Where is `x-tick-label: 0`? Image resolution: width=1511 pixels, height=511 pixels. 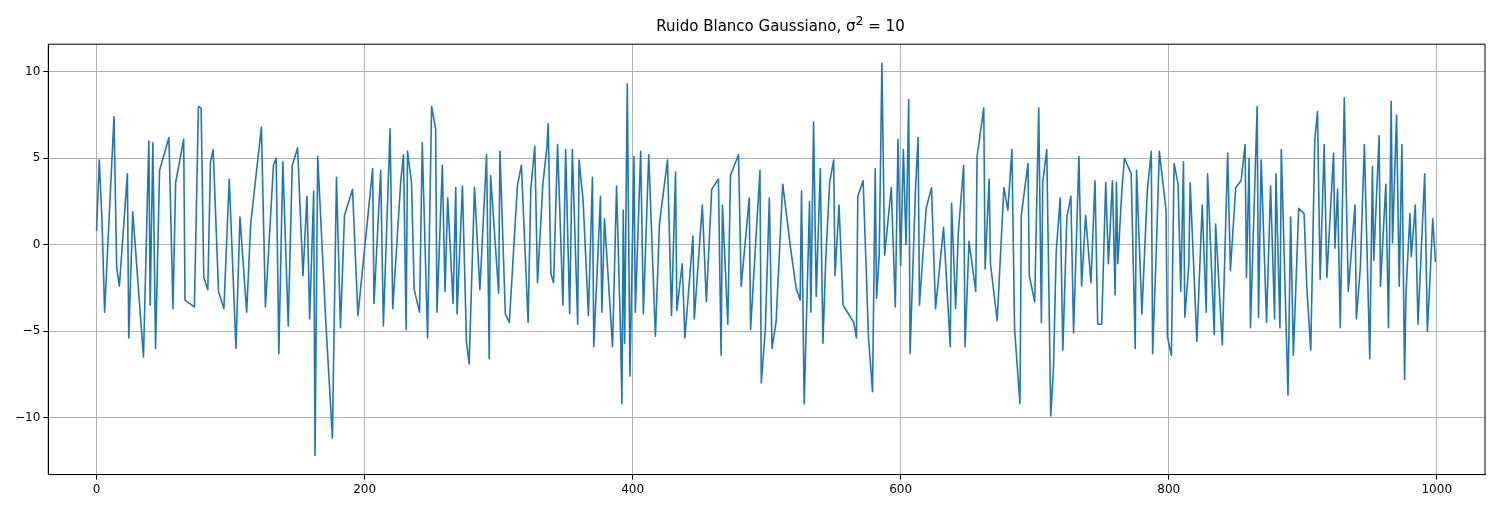
x-tick-label: 0 is located at coordinates (96, 488).